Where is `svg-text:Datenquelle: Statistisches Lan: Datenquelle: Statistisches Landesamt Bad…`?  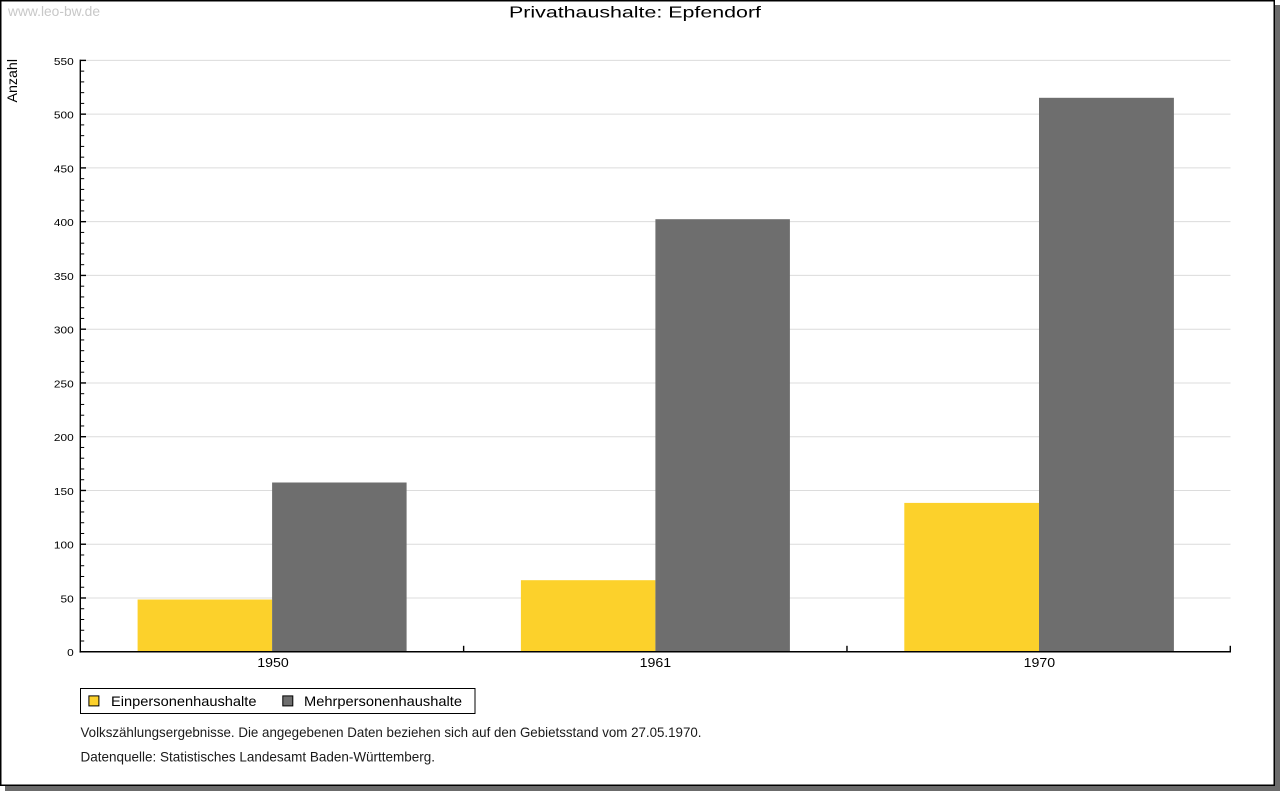
svg-text:Datenquelle: Statistisches Lan: Datenquelle: Statistisches Landesamt Bad… is located at coordinates (258, 756).